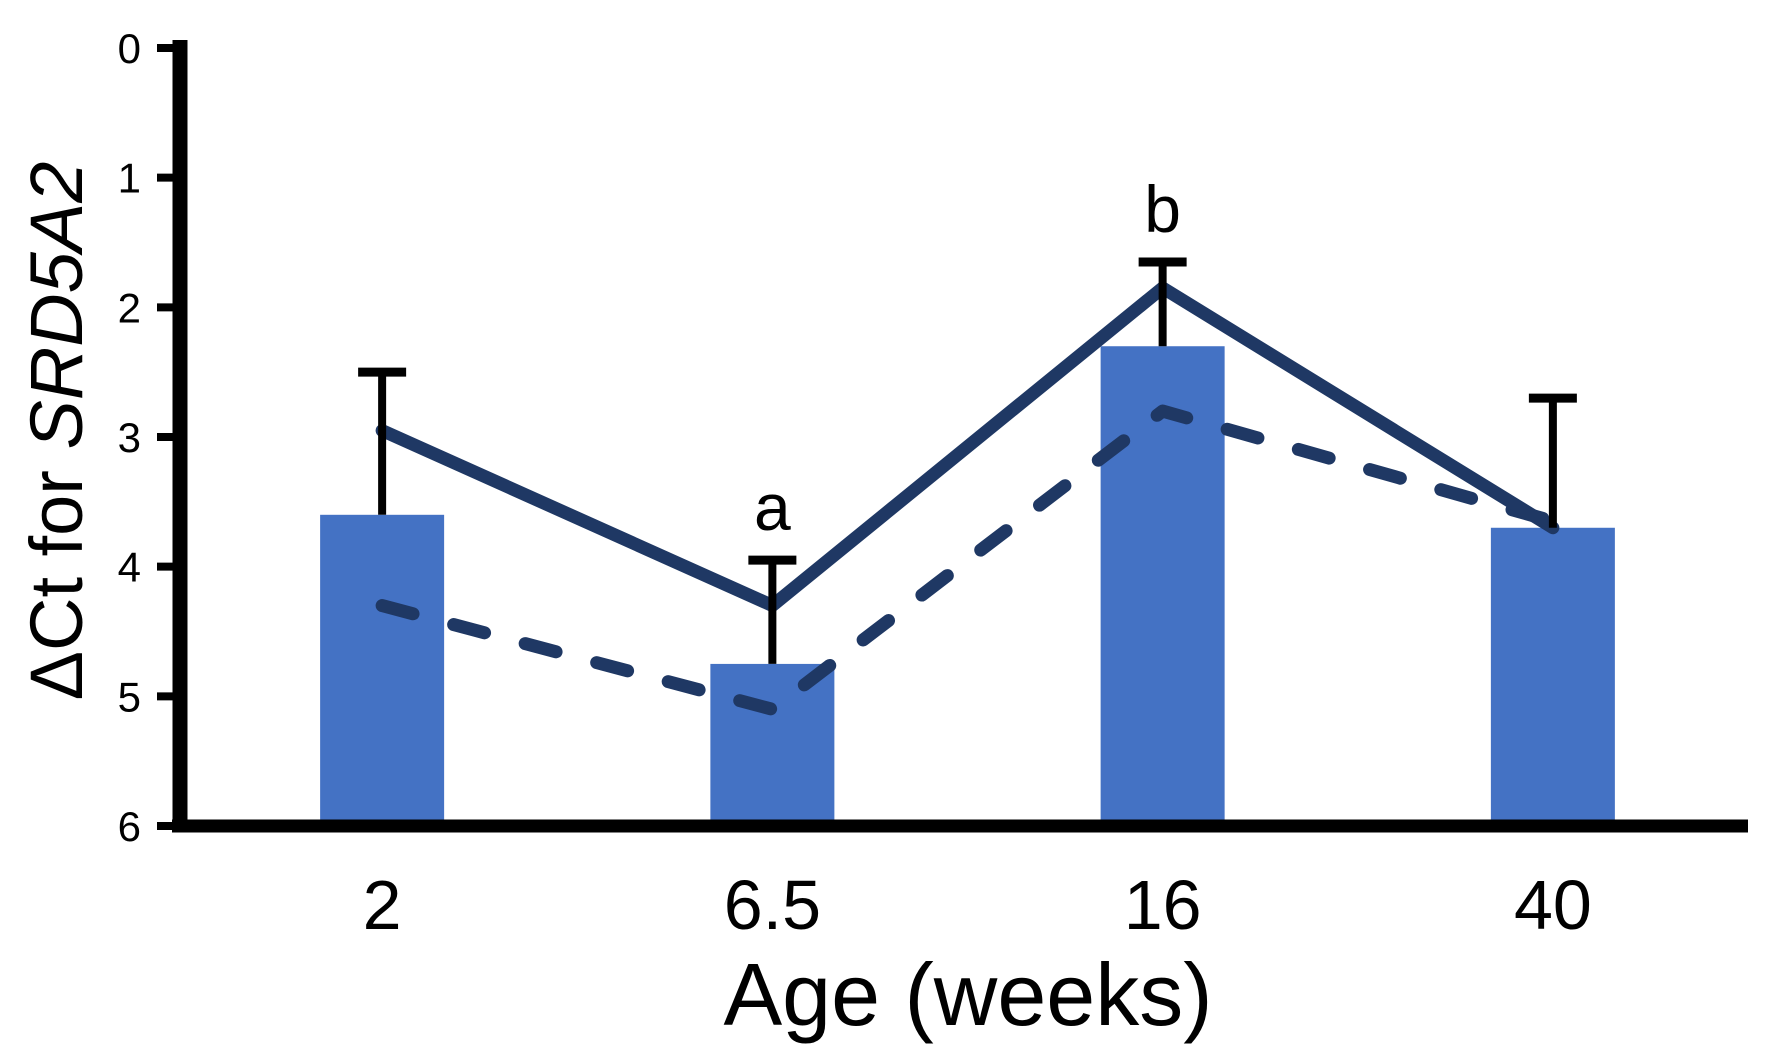  Describe the element at coordinates (129, 696) in the screenshot. I see `y-tick-label-5: 5` at that location.